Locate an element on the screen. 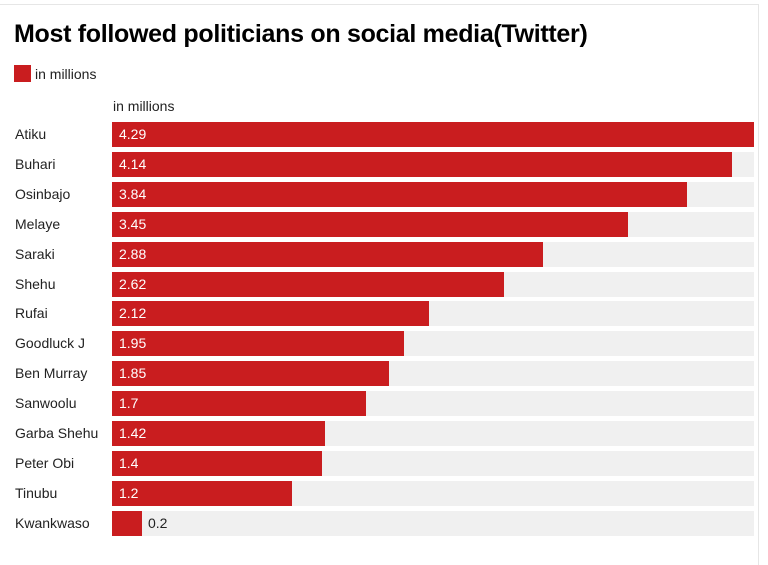 The height and width of the screenshot is (565, 768). value-label: 1.85 is located at coordinates (133, 373).